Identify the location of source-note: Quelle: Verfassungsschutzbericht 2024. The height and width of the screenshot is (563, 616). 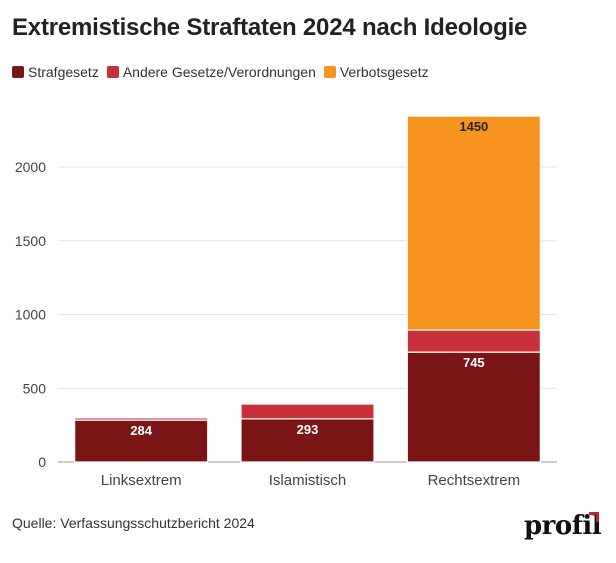
(133, 523).